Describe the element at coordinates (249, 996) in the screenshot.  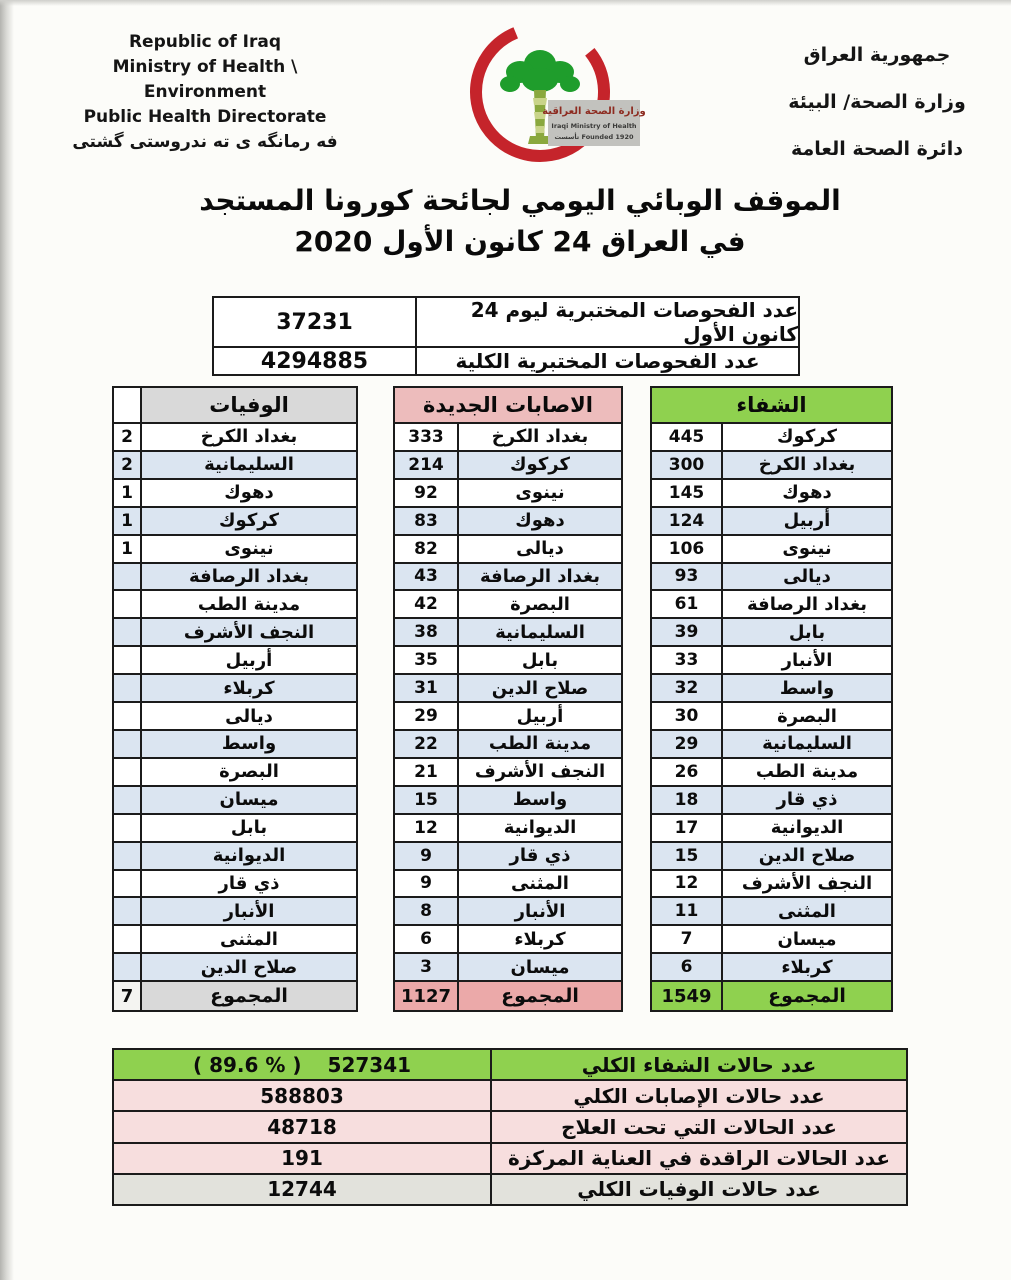
I see `deaths-total-label: المجموع` at that location.